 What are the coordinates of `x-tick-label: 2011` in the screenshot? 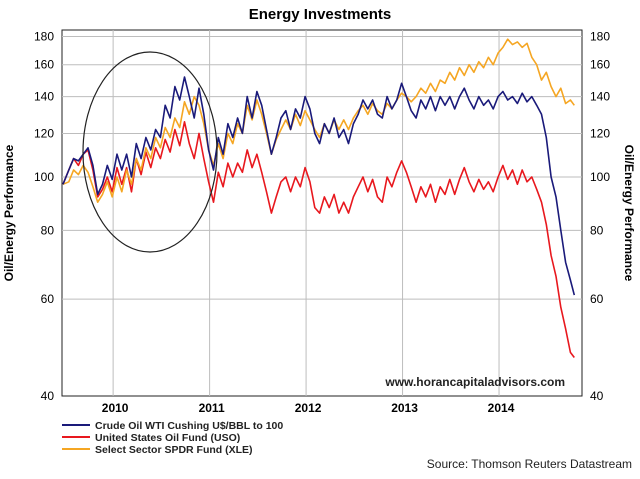 It's located at (212, 408).